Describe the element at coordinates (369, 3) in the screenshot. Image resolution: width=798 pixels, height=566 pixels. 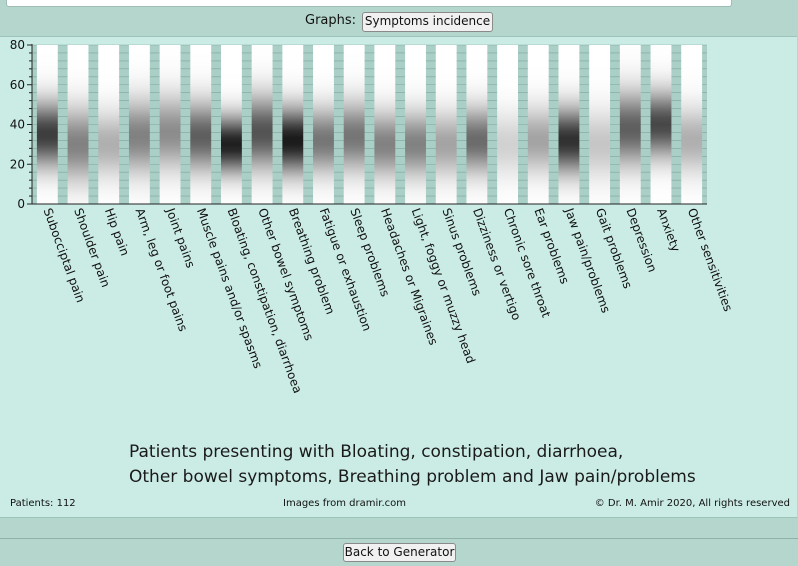
I see `top-input-field` at that location.